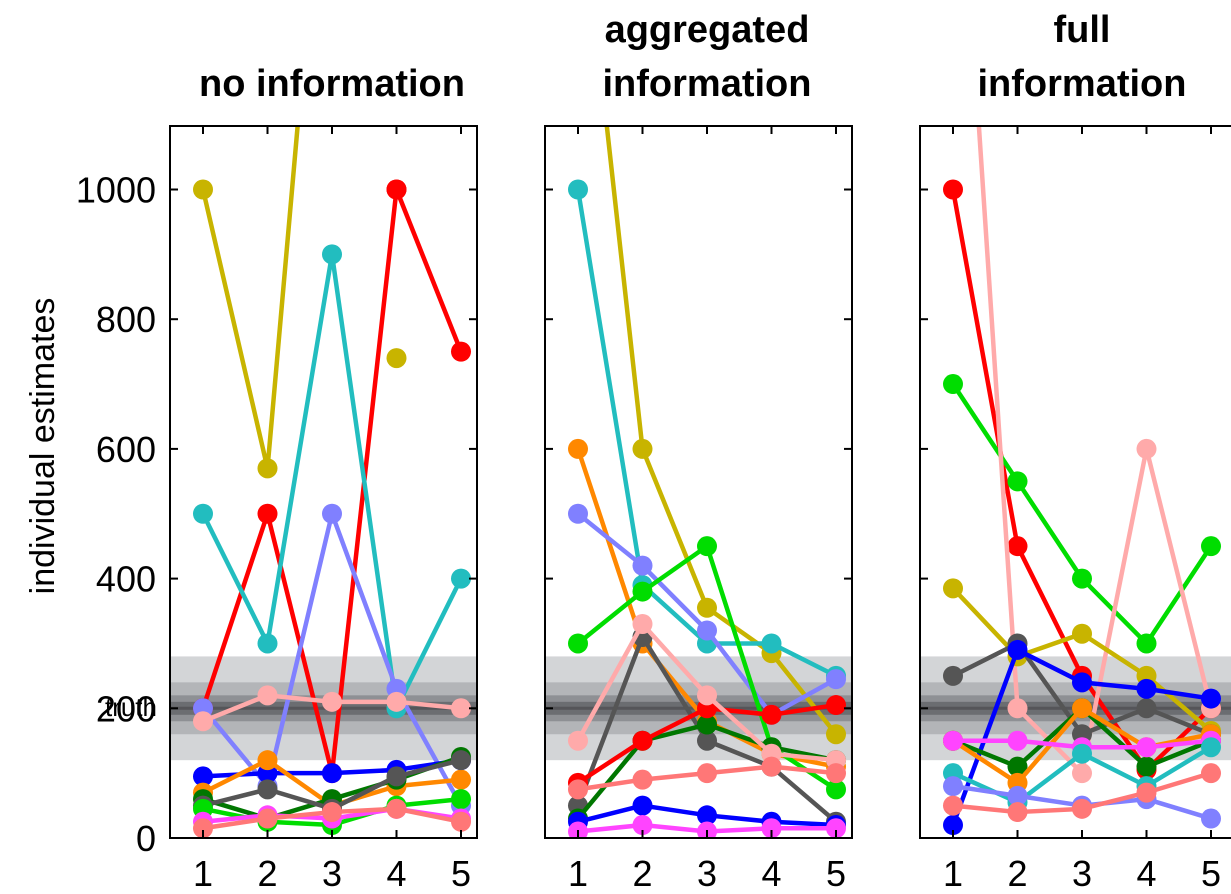 The height and width of the screenshot is (894, 1231). What do you see at coordinates (332, 84) in the screenshot?
I see `panel-title-line: no information` at bounding box center [332, 84].